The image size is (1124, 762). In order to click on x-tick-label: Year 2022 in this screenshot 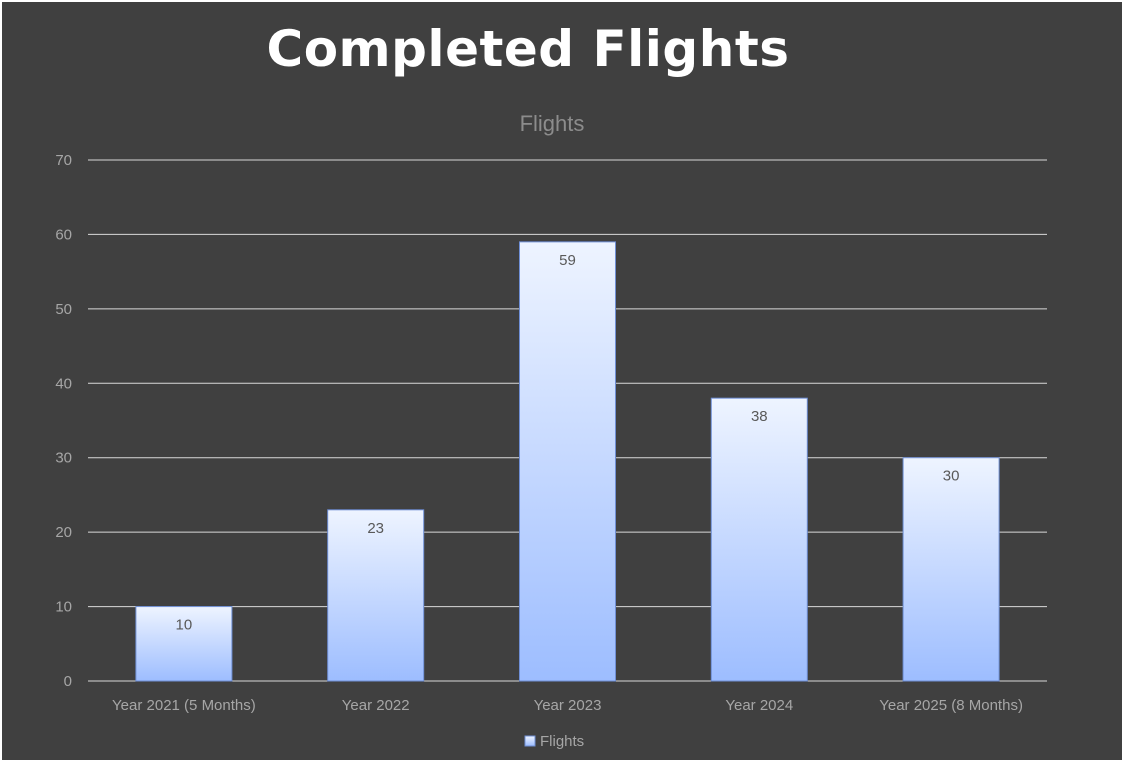, I will do `click(376, 705)`.